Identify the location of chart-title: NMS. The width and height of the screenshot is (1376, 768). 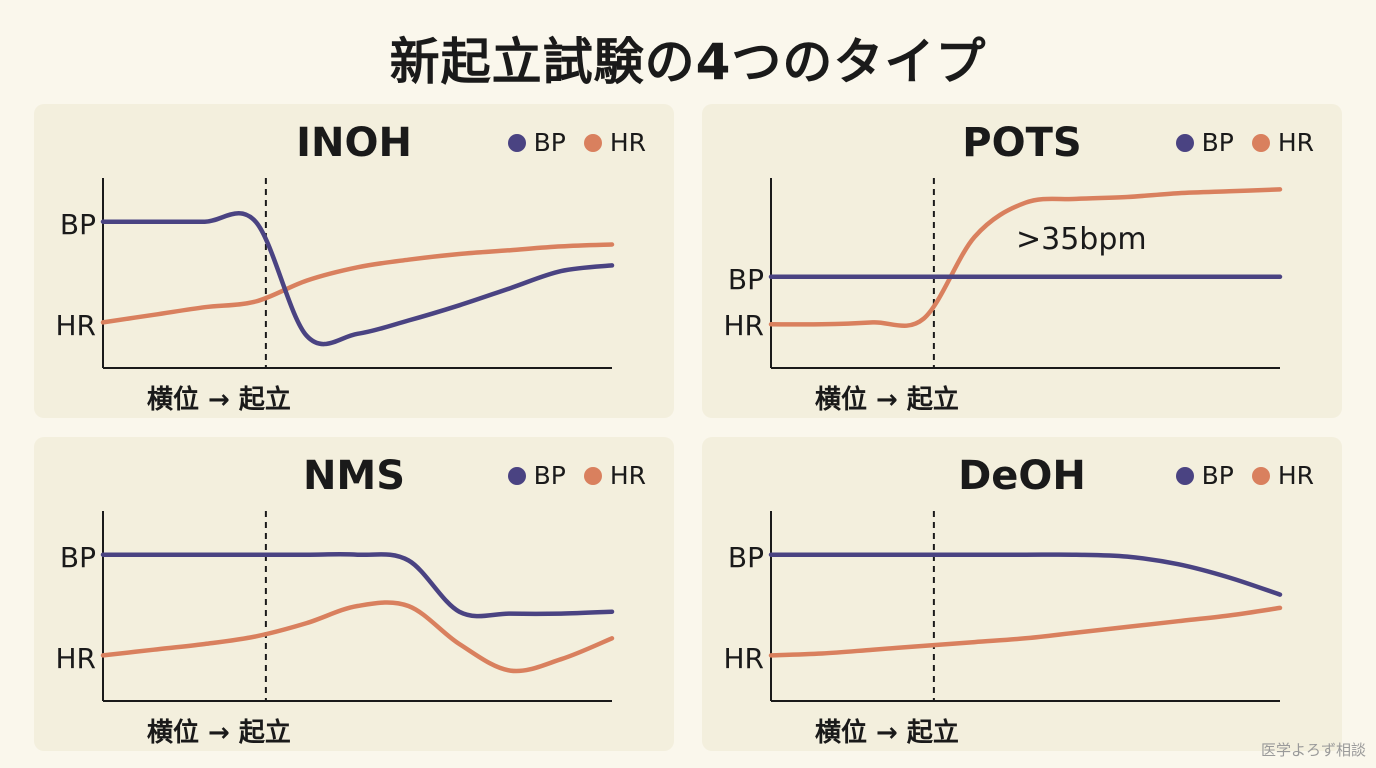
(354, 476).